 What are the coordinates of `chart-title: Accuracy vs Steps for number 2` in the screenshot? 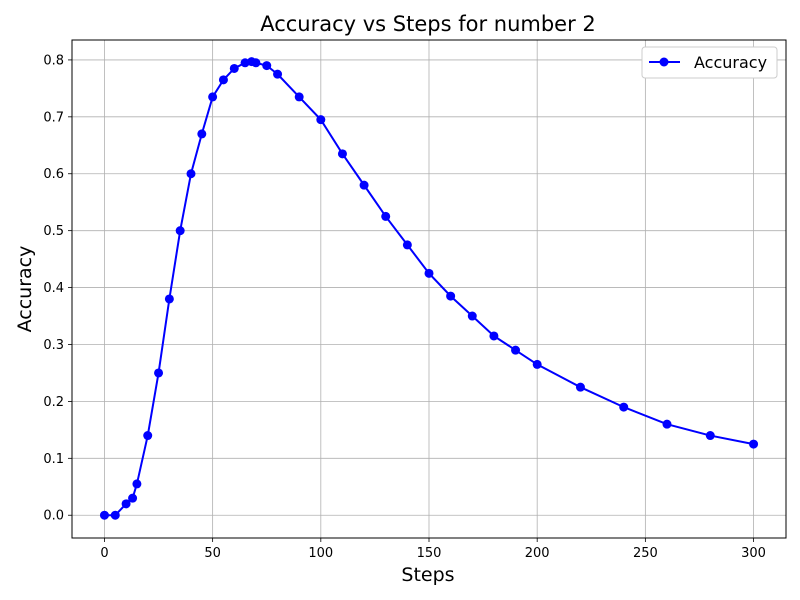 It's located at (428, 24).